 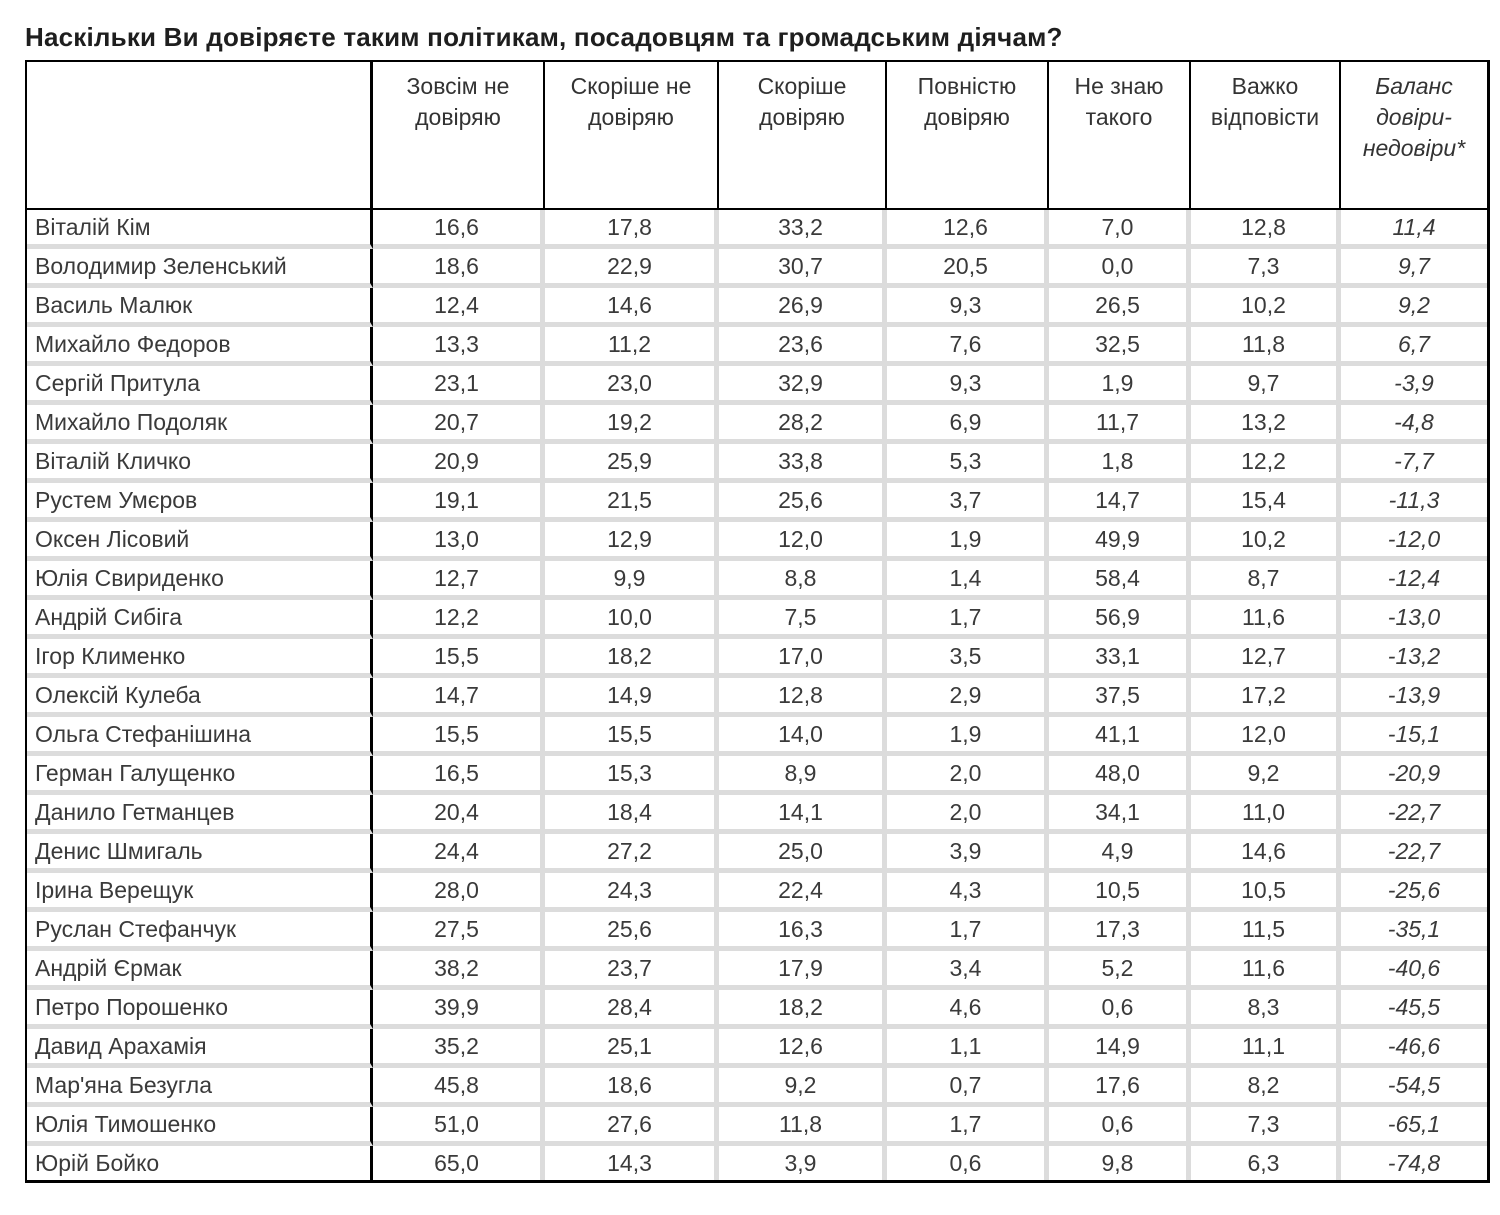 I want to click on value-cell: 27,5, so click(x=459, y=931).